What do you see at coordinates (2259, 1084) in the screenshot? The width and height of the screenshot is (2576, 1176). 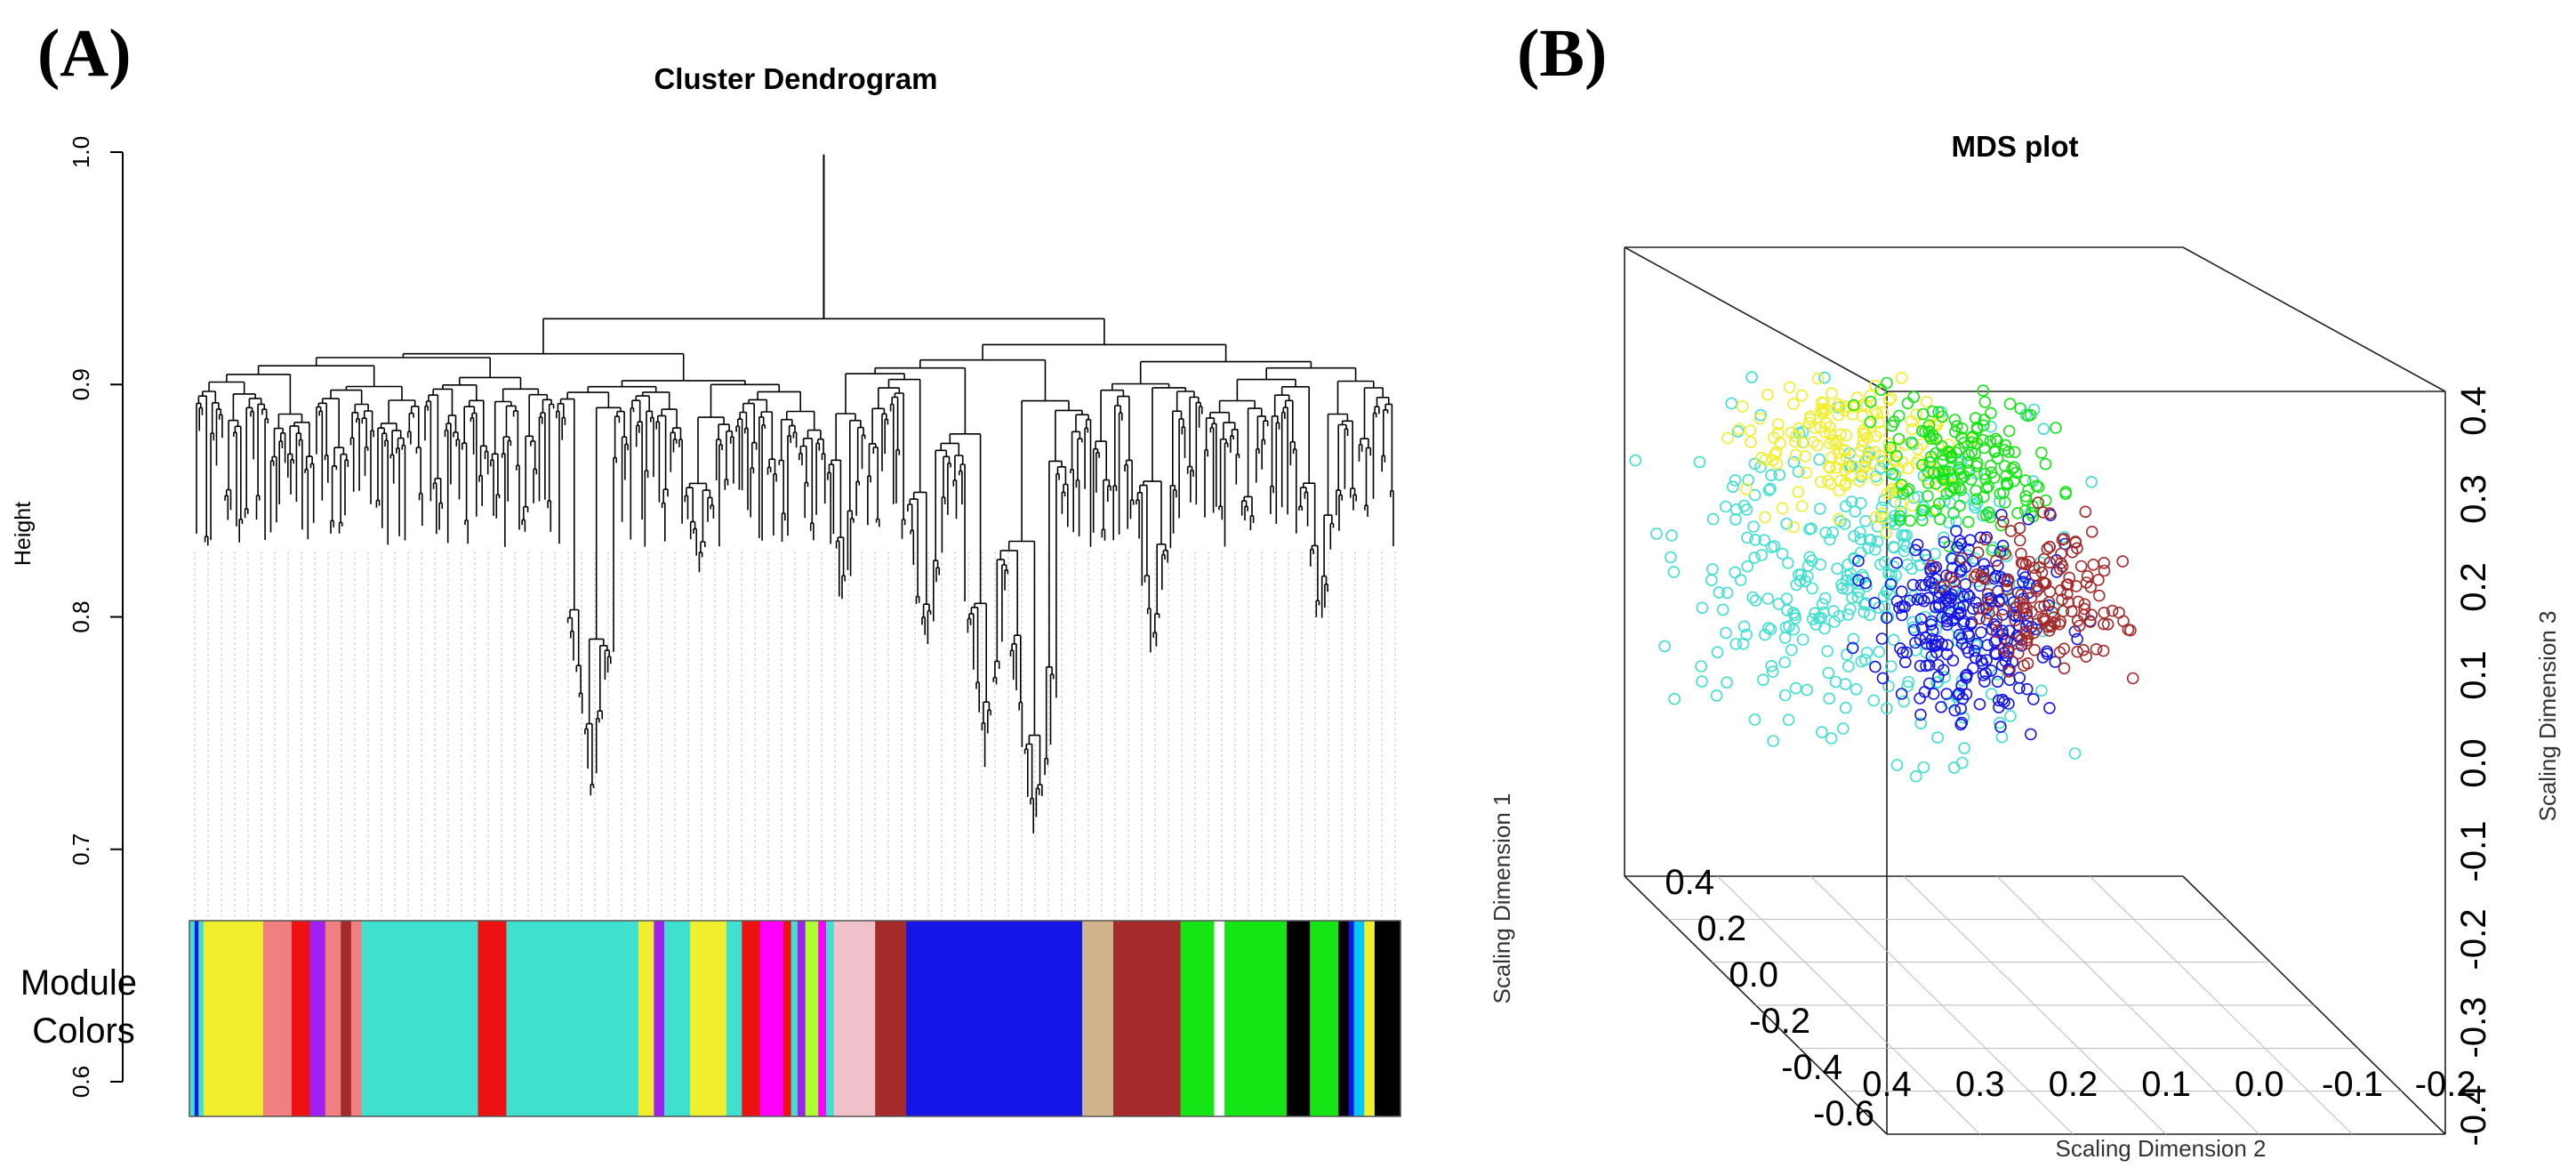 I see `x-tick-label: 0.0` at bounding box center [2259, 1084].